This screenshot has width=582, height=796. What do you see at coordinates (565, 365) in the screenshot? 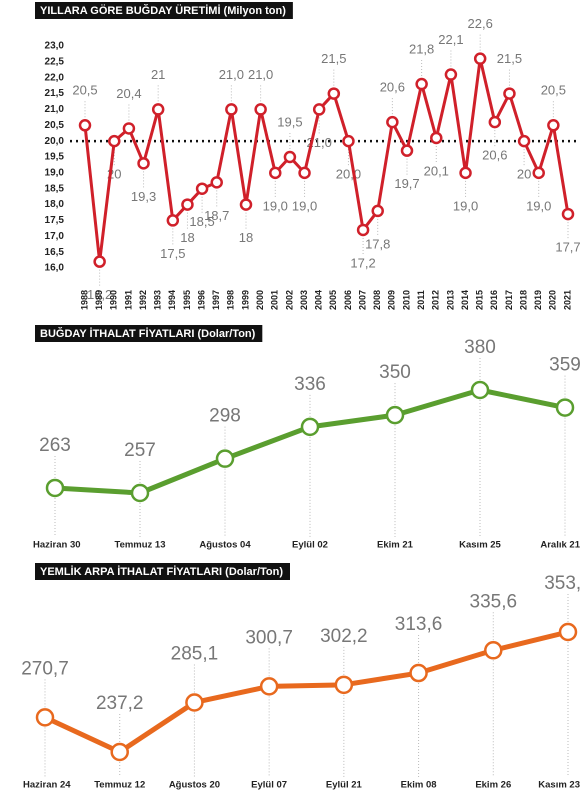
I see `value-label: 359` at bounding box center [565, 365].